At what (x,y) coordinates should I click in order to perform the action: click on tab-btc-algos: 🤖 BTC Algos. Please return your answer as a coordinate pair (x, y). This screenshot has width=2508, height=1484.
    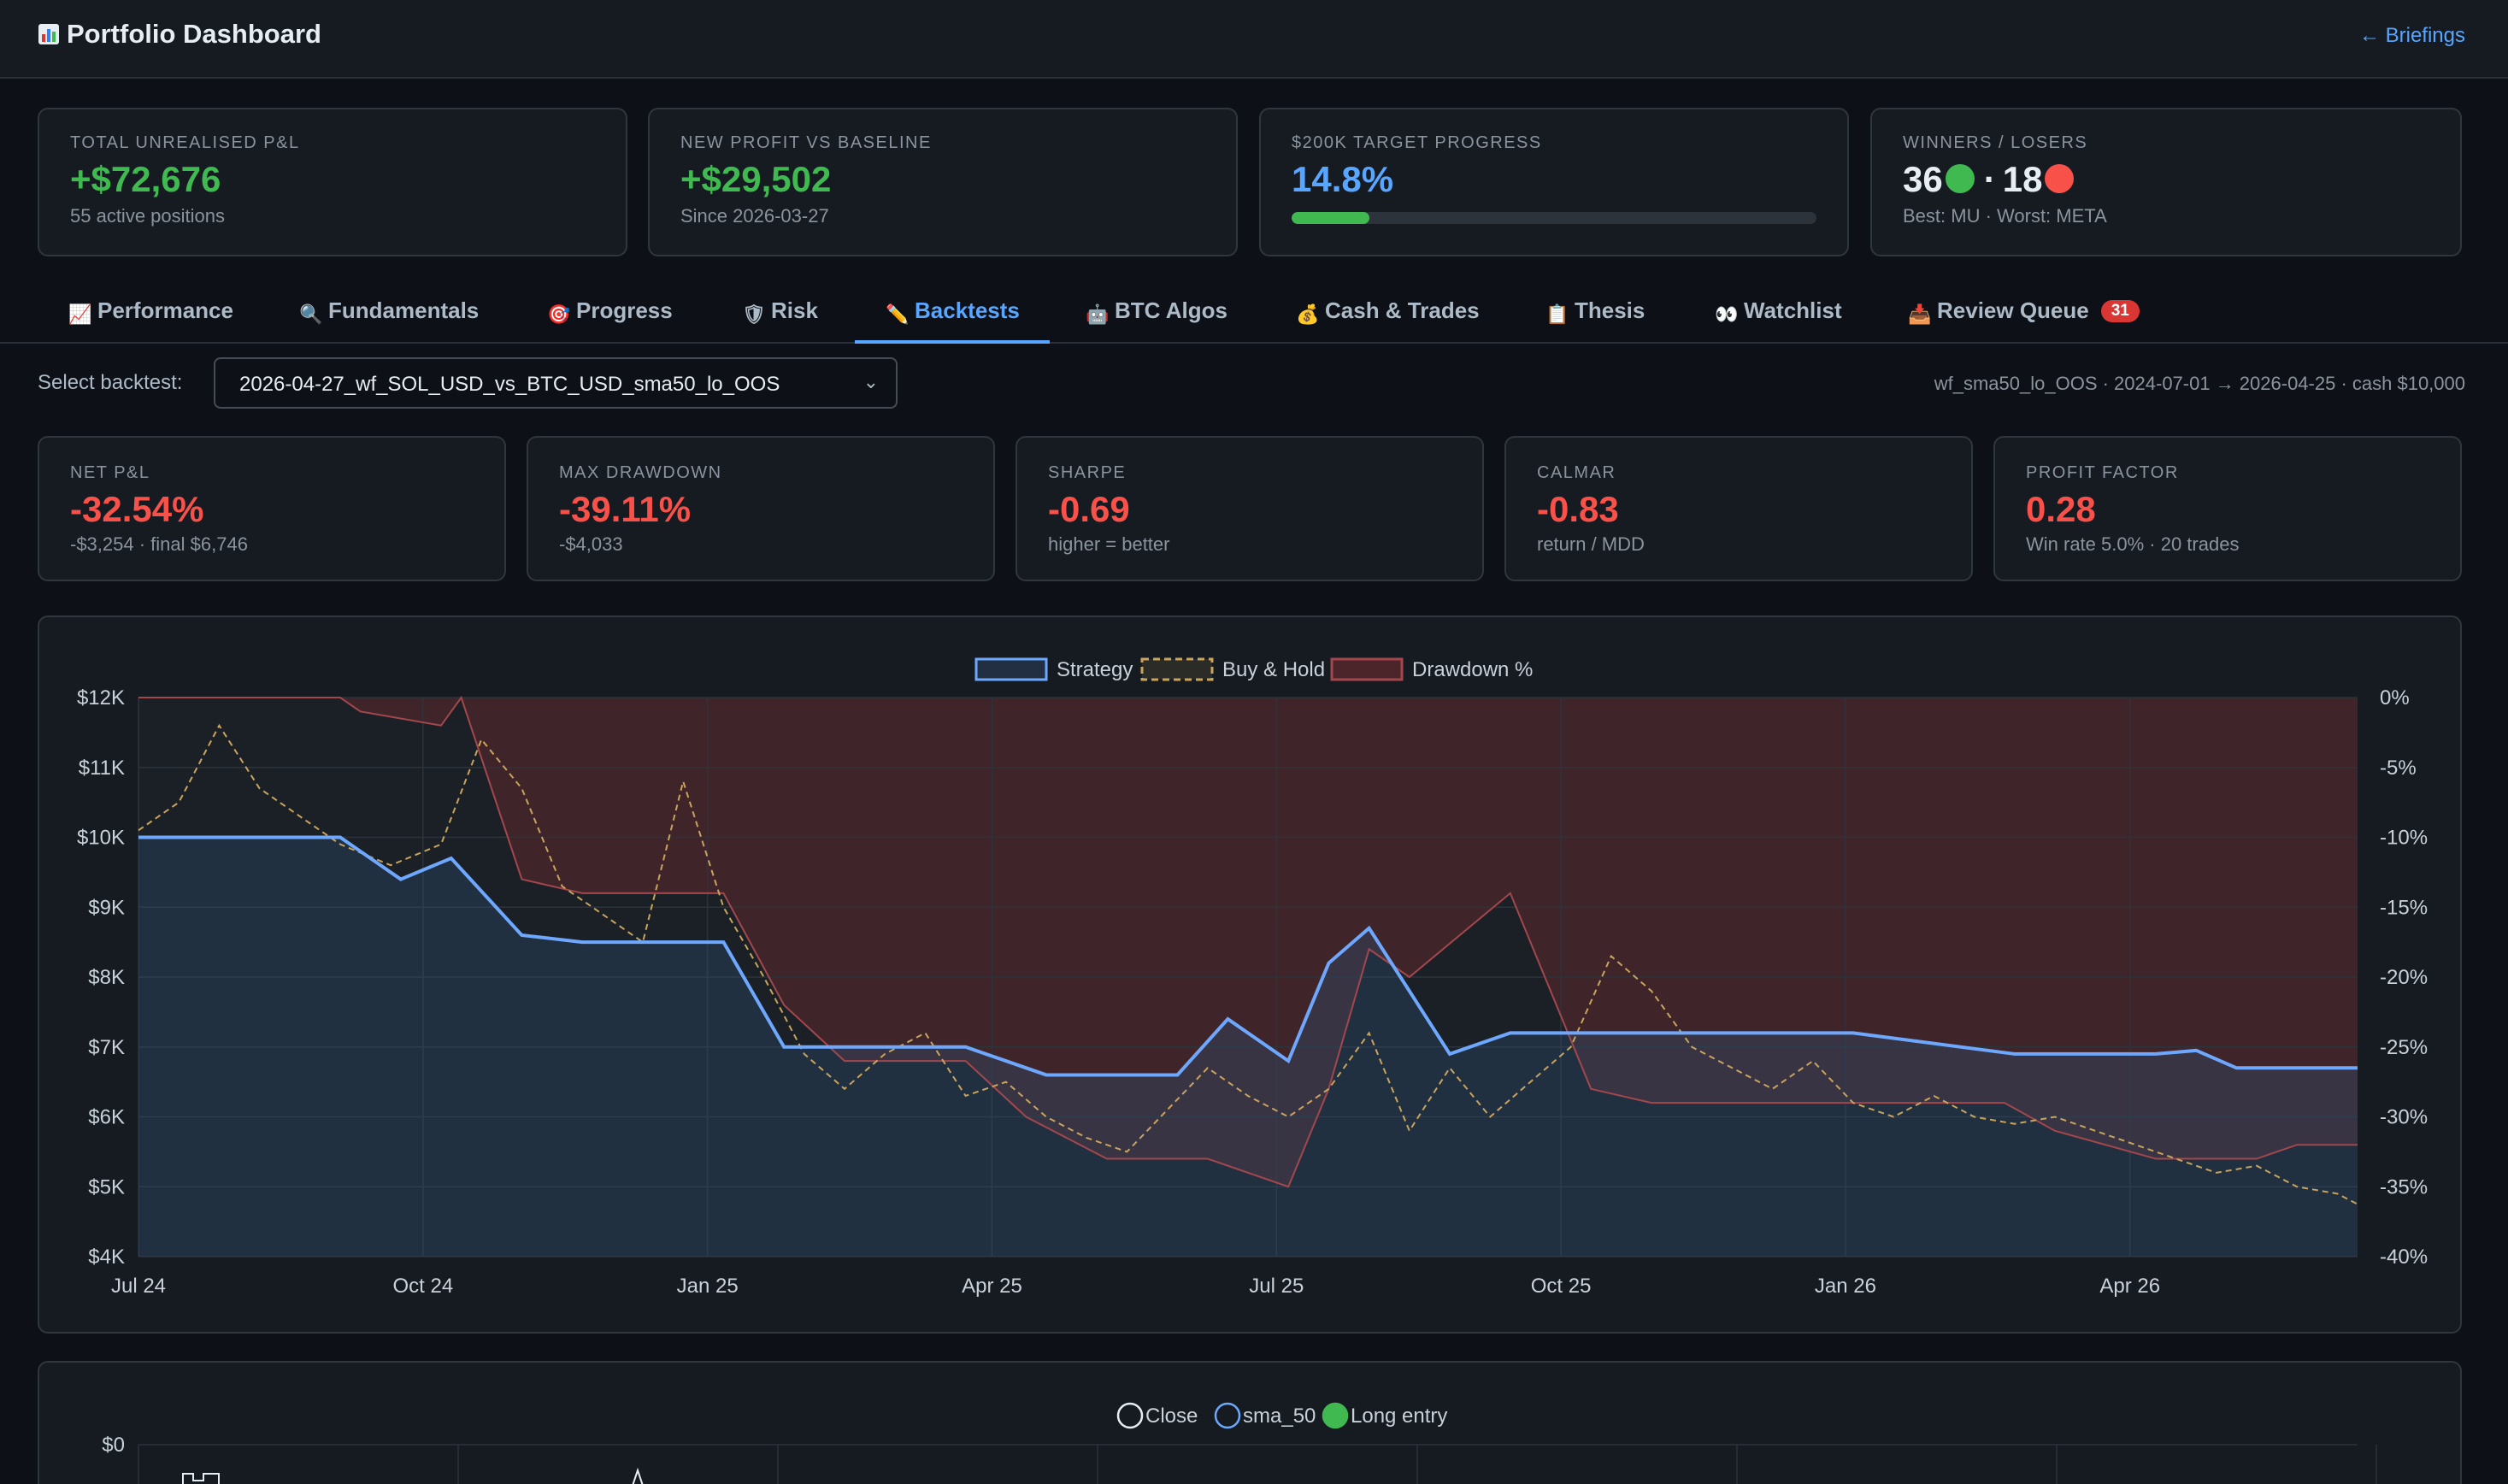
    Looking at the image, I should click on (1157, 312).